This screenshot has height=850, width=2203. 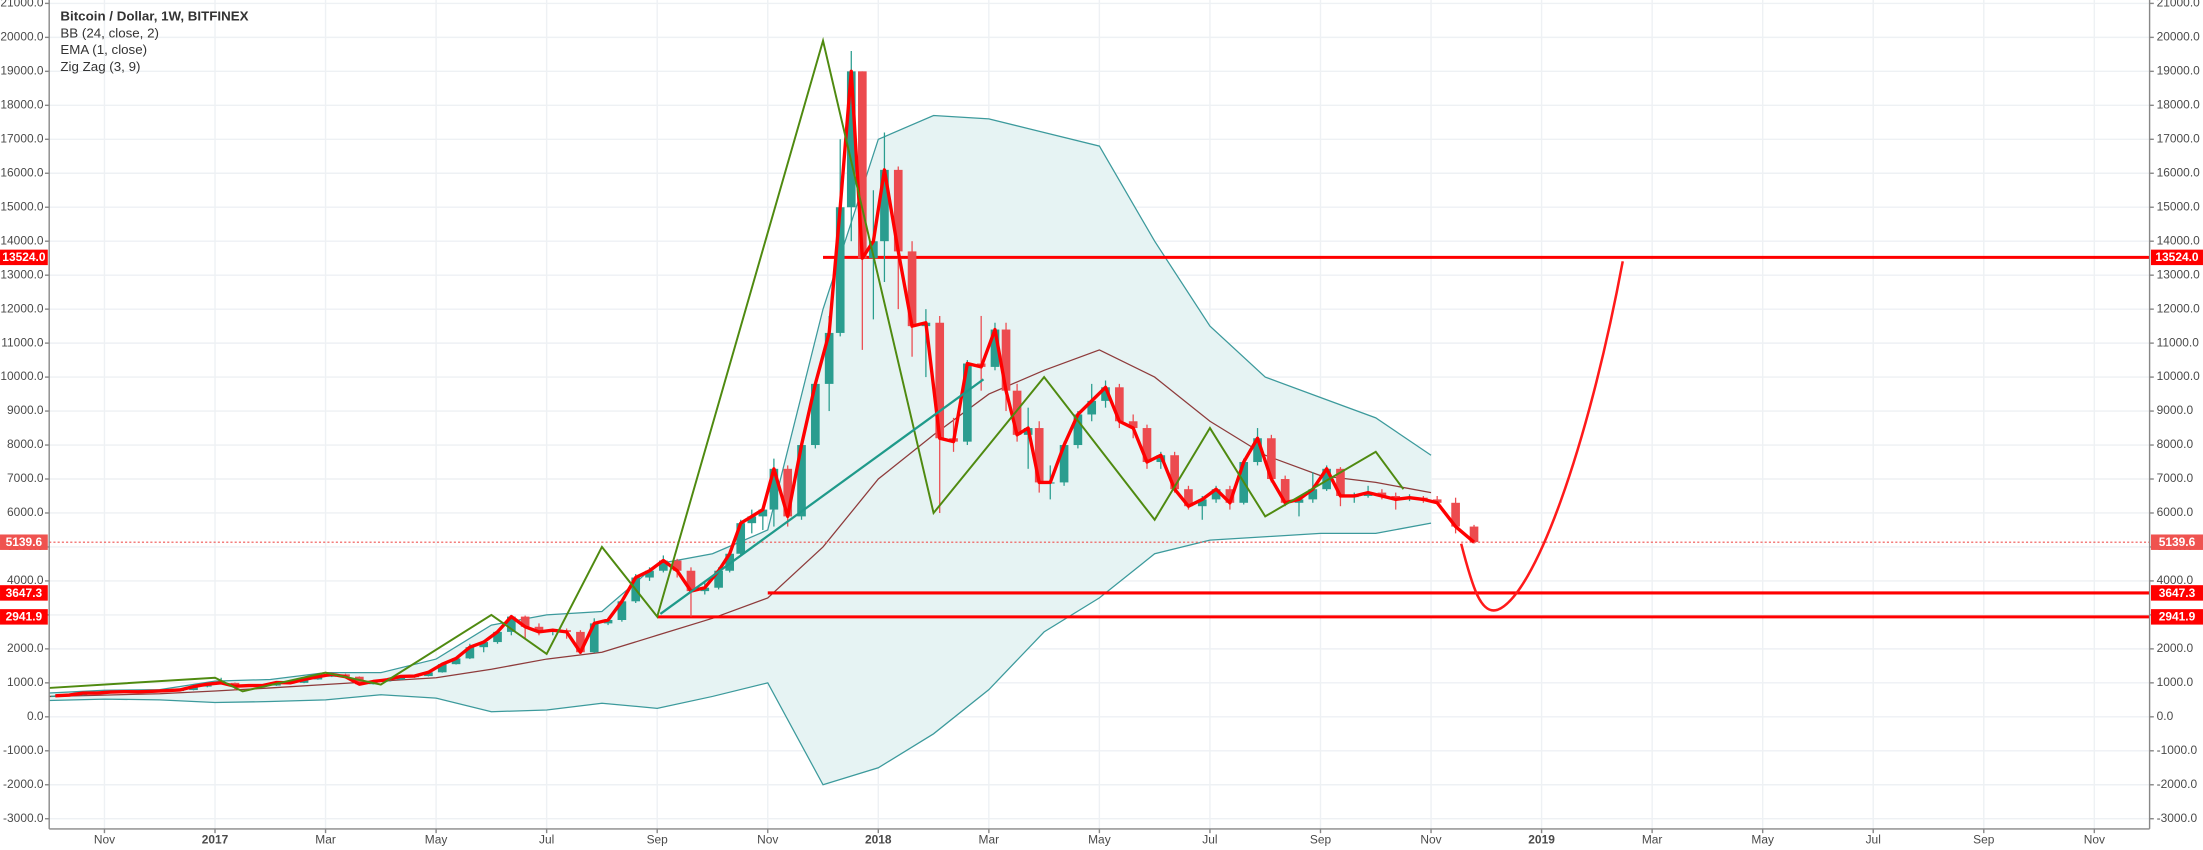 I want to click on x-tick-label: Mar, so click(x=989, y=839).